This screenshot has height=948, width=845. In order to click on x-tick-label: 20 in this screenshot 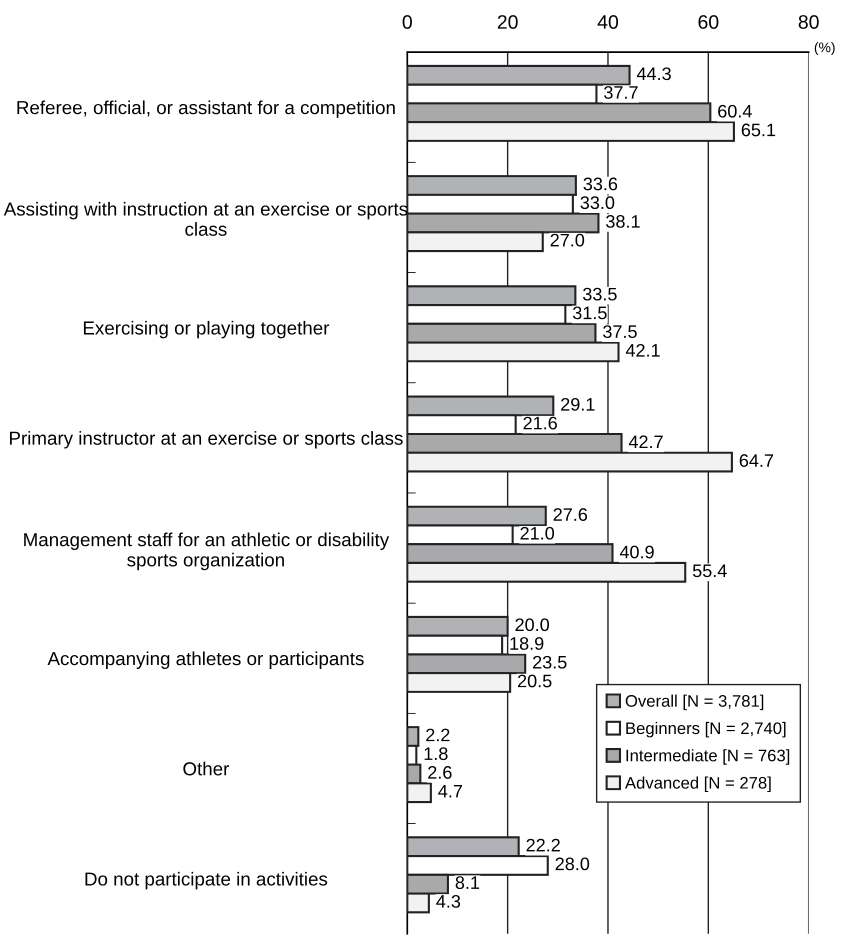, I will do `click(508, 22)`.